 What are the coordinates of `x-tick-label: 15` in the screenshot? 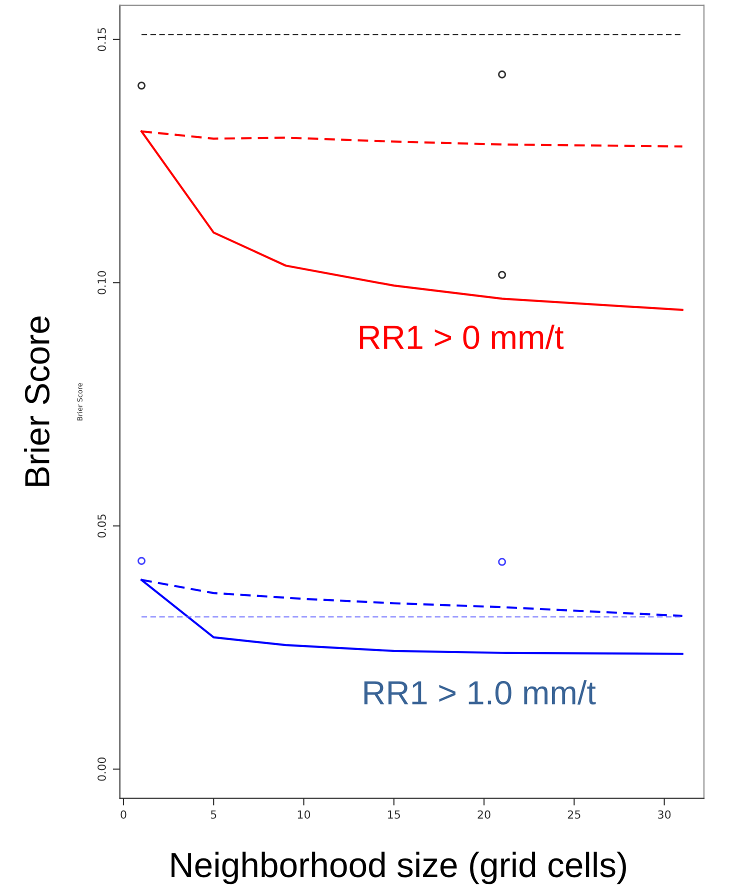 It's located at (394, 814).